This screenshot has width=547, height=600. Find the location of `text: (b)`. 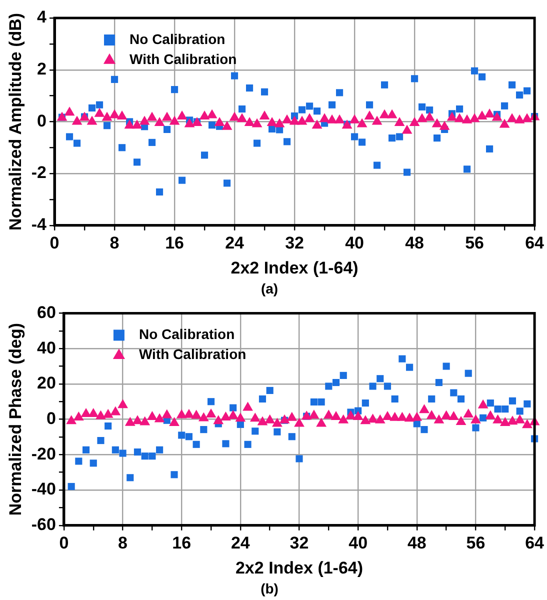

text: (b) is located at coordinates (269, 588).